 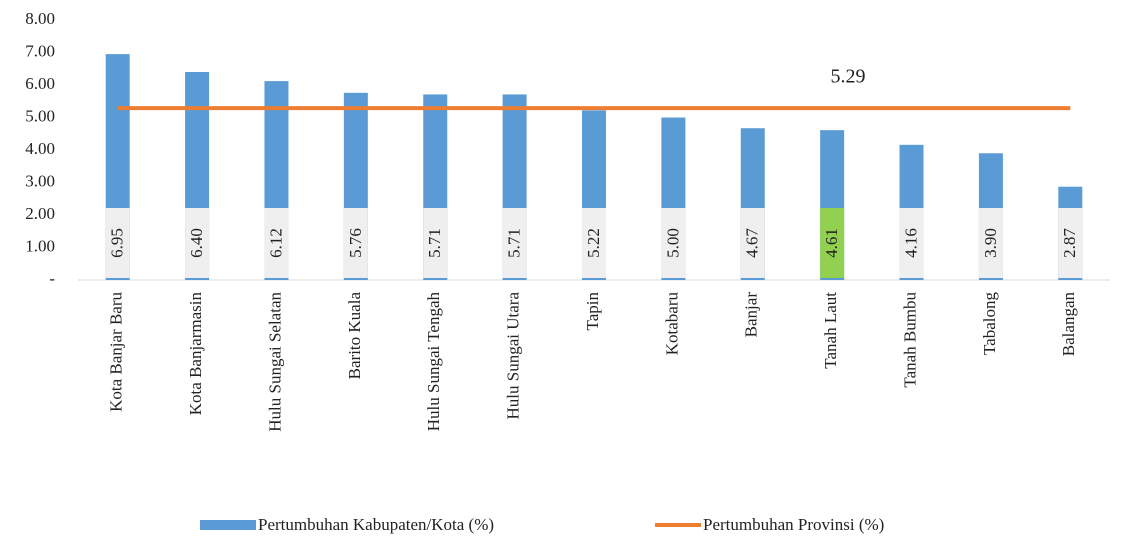 What do you see at coordinates (848, 77) in the screenshot?
I see `annotation: 5.29` at bounding box center [848, 77].